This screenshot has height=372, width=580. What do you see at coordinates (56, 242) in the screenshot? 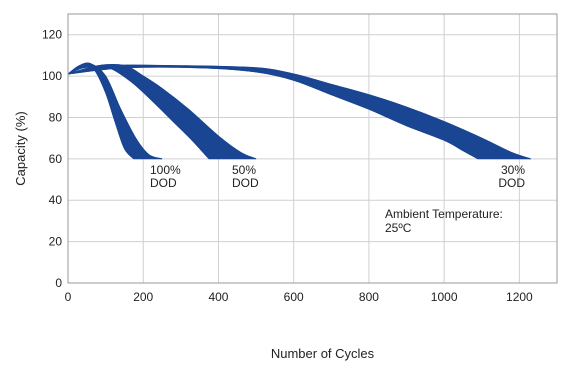
I see `y-tick-label: 20` at bounding box center [56, 242].